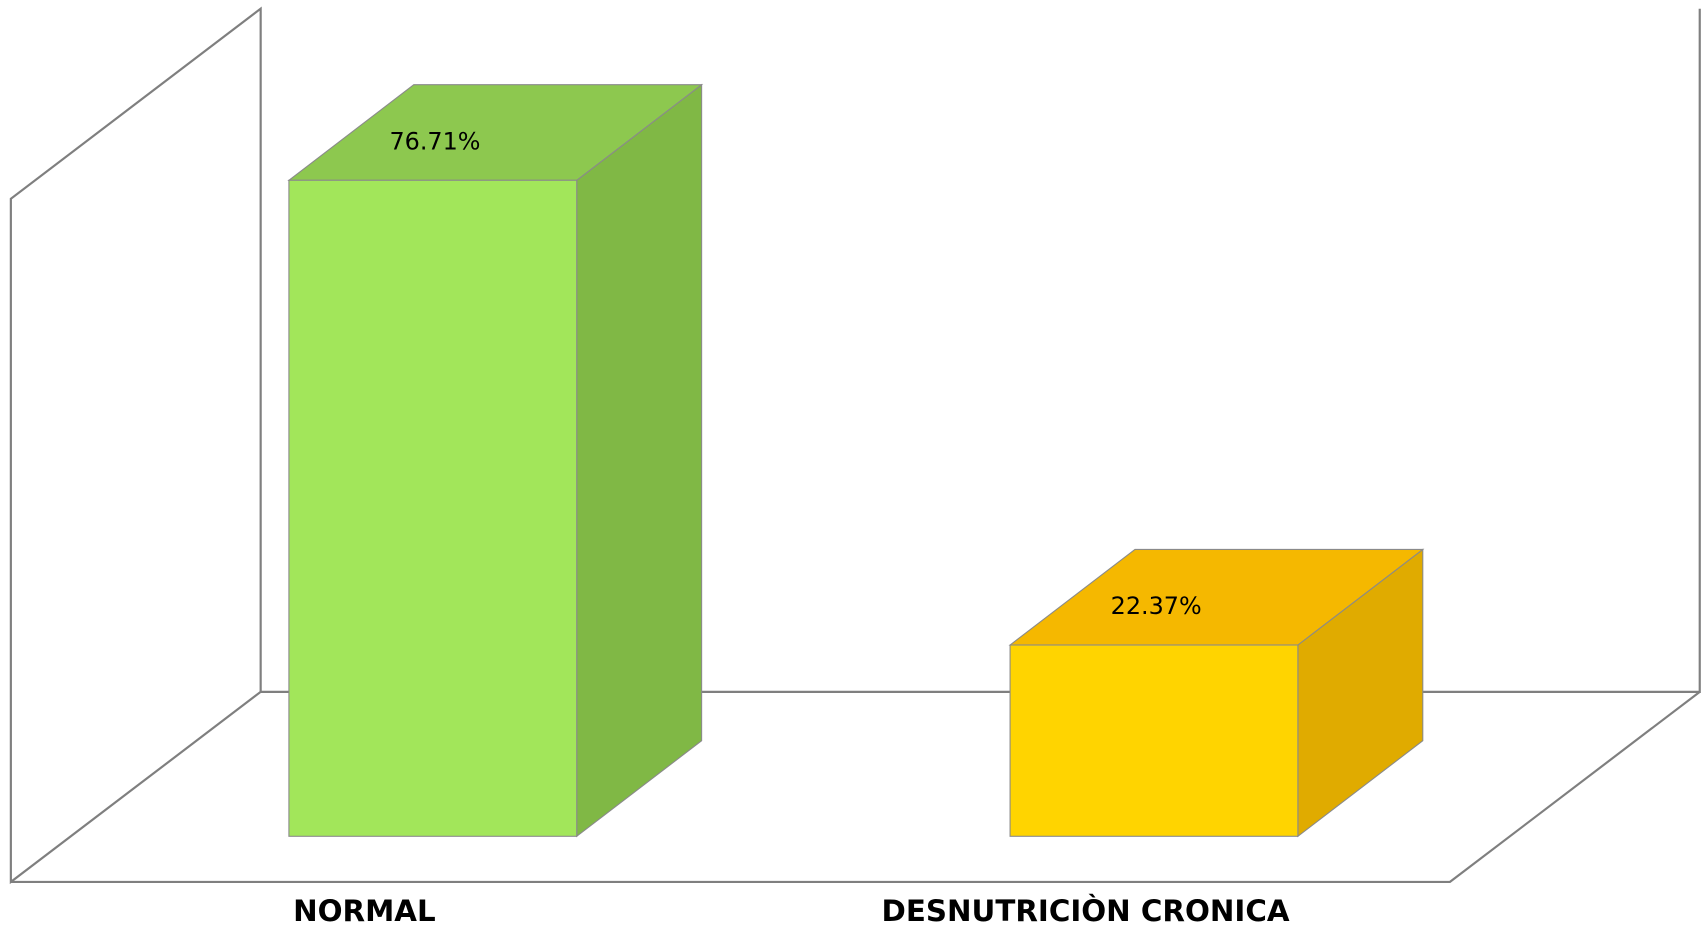  I want to click on data-label: 22.37%, so click(1156, 606).